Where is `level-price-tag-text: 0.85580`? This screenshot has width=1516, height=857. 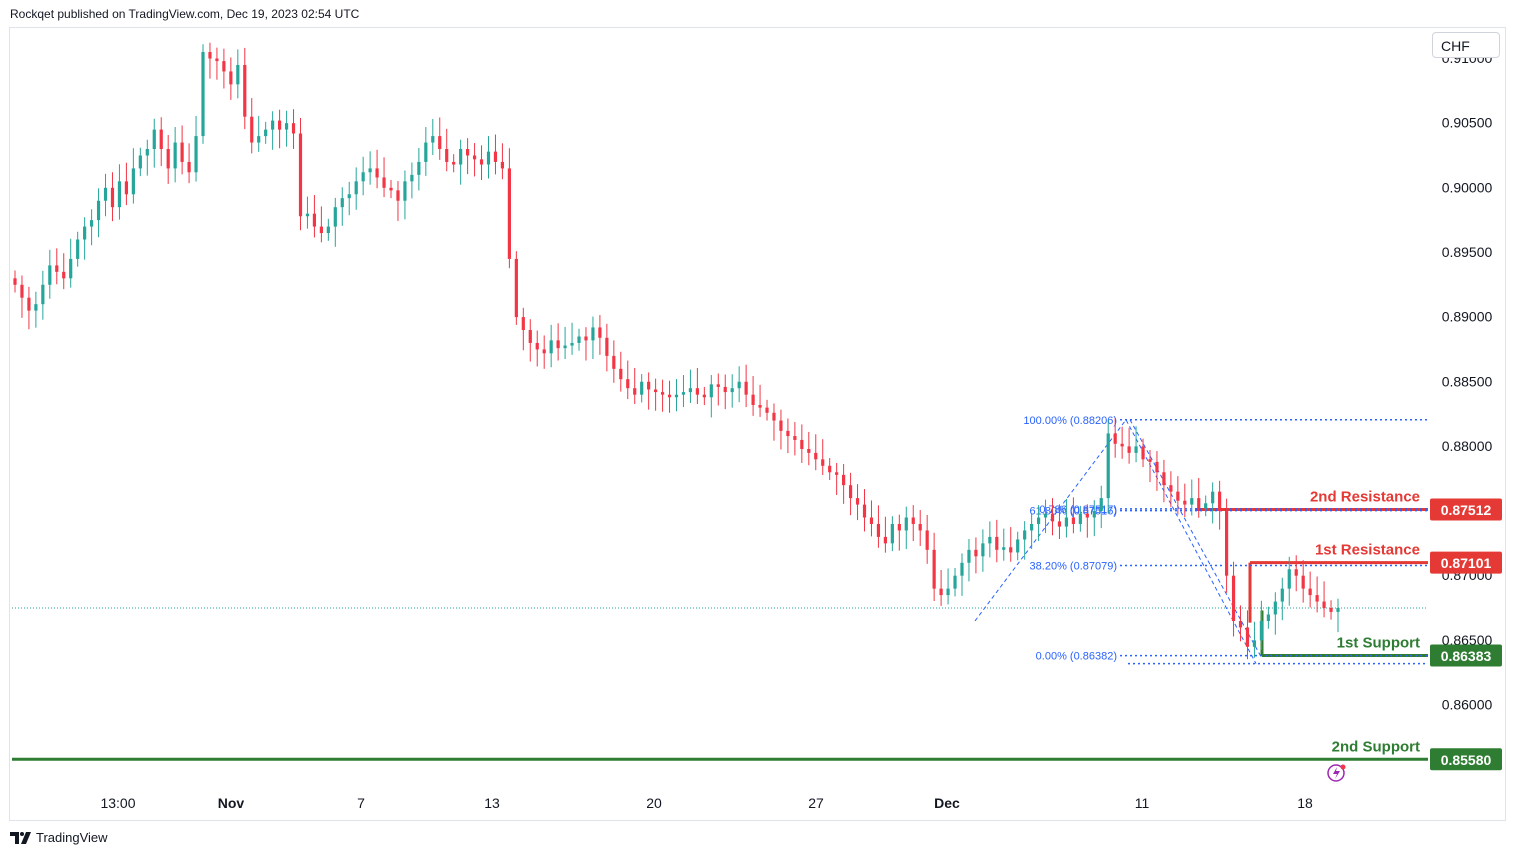
level-price-tag-text: 0.85580 is located at coordinates (1466, 760).